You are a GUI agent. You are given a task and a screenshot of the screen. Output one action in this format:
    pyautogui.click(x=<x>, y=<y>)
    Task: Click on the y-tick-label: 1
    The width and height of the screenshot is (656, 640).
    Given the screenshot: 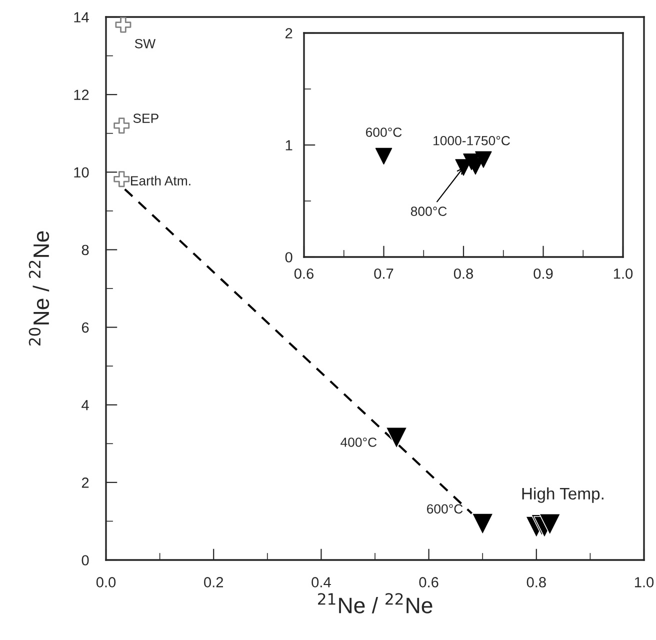 What is the action you would take?
    pyautogui.click(x=289, y=145)
    